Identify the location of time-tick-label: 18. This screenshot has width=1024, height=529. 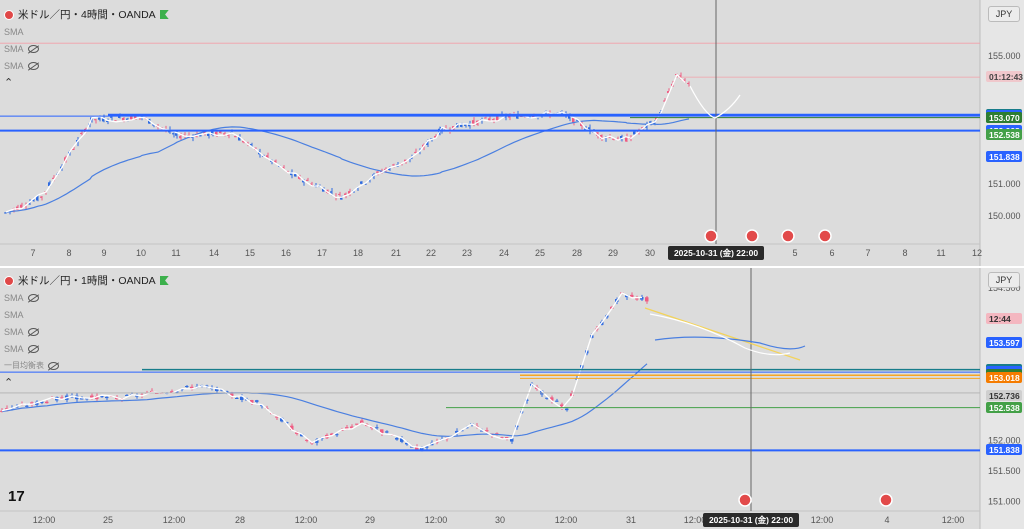
(358, 253).